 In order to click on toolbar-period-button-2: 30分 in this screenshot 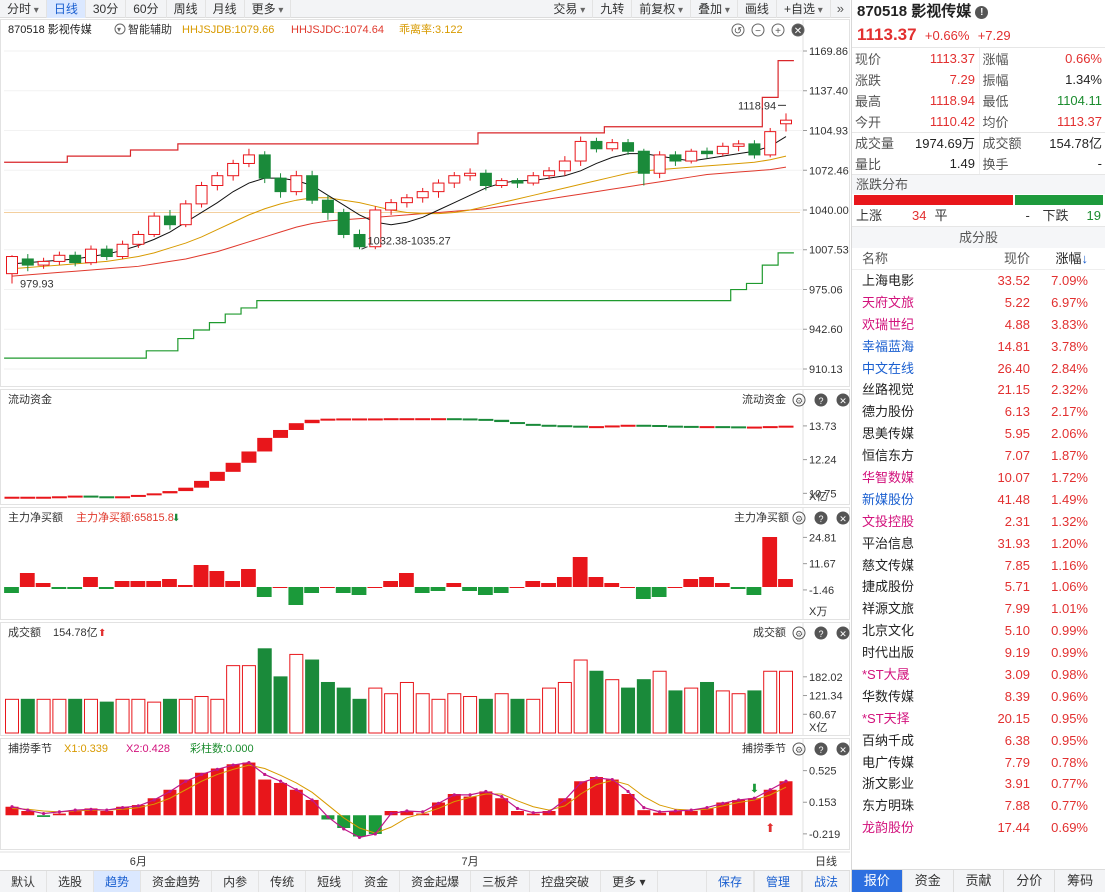, I will do `click(106, 9)`.